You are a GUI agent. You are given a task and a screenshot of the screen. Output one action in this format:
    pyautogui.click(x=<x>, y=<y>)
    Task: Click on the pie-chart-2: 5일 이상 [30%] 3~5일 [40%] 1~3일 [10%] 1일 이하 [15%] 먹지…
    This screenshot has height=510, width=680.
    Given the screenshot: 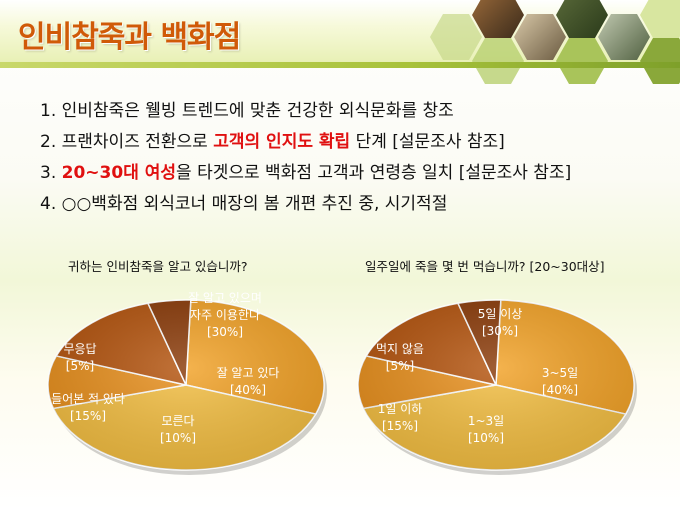 What is the action you would take?
    pyautogui.click(x=497, y=387)
    